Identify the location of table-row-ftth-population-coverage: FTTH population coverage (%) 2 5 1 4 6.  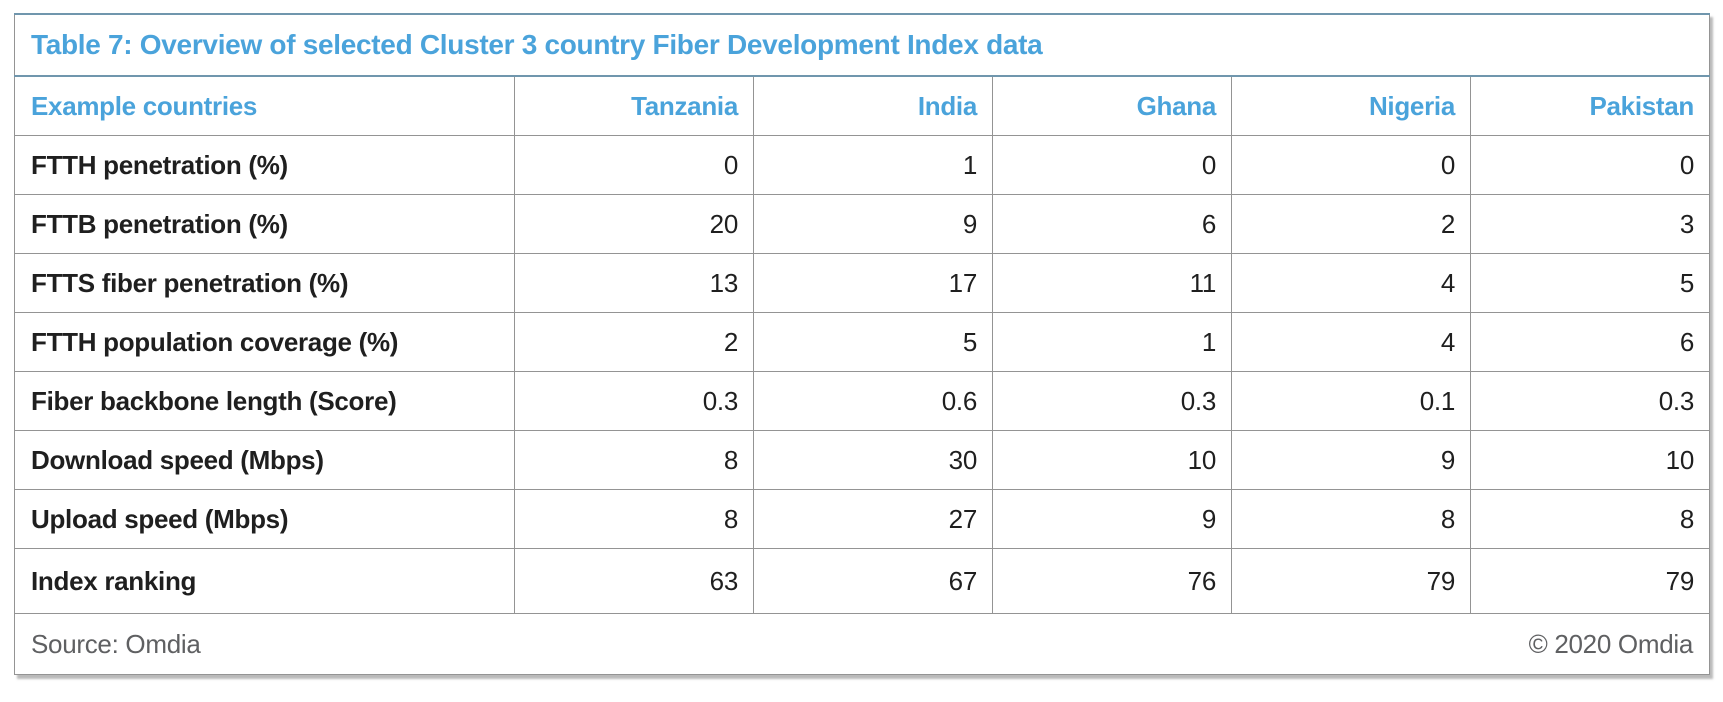
(862, 342).